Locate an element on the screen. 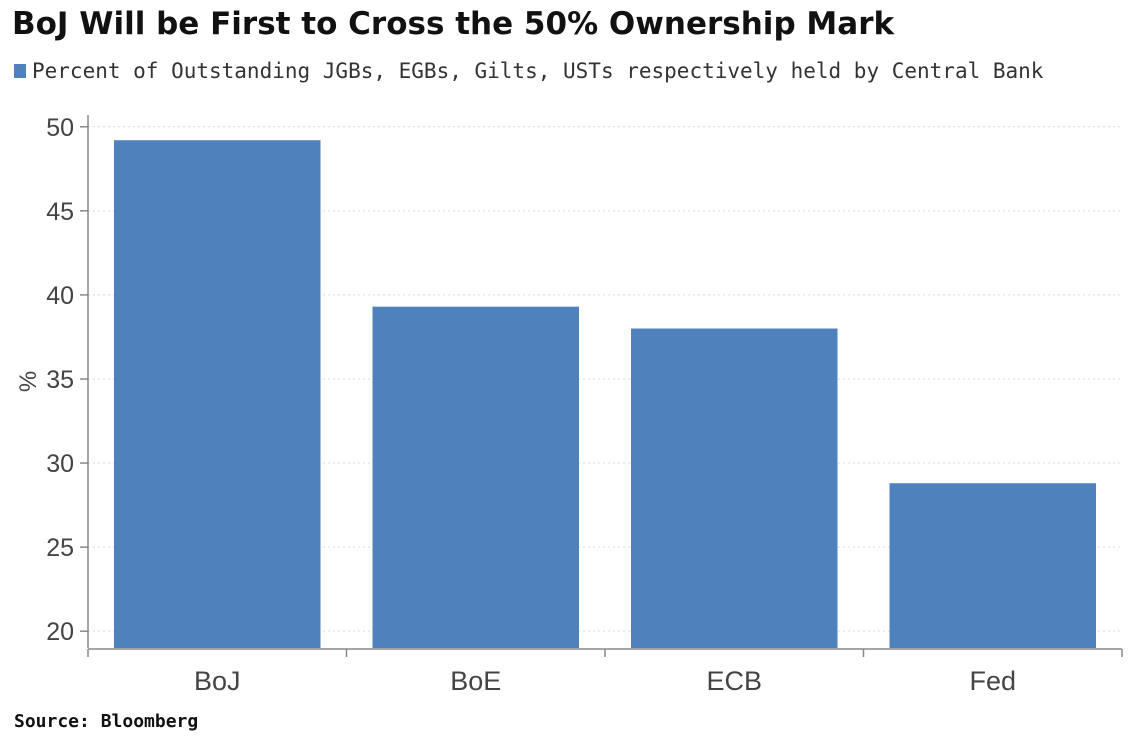  source-note: Source: Bloomberg is located at coordinates (106, 721).